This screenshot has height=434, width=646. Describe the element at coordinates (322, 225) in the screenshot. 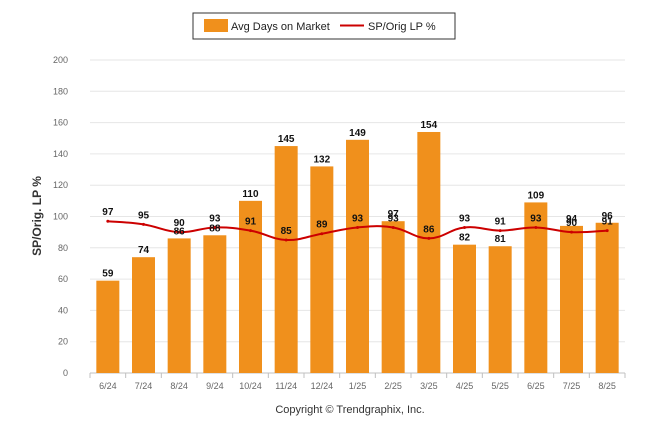

I see `line-value-label: 89` at that location.